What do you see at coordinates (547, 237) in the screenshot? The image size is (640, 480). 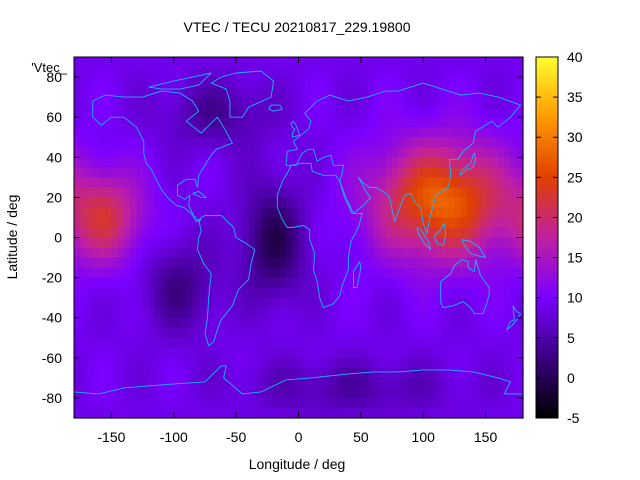 I see `colorbar` at bounding box center [547, 237].